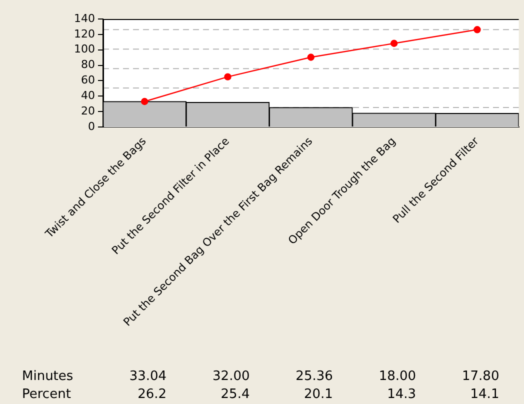 The image size is (524, 404). I want to click on y-tick-label: 80, so click(88, 65).